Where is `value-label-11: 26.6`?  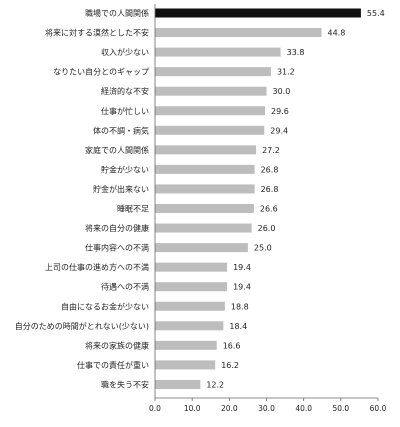 value-label-11: 26.6 is located at coordinates (269, 209).